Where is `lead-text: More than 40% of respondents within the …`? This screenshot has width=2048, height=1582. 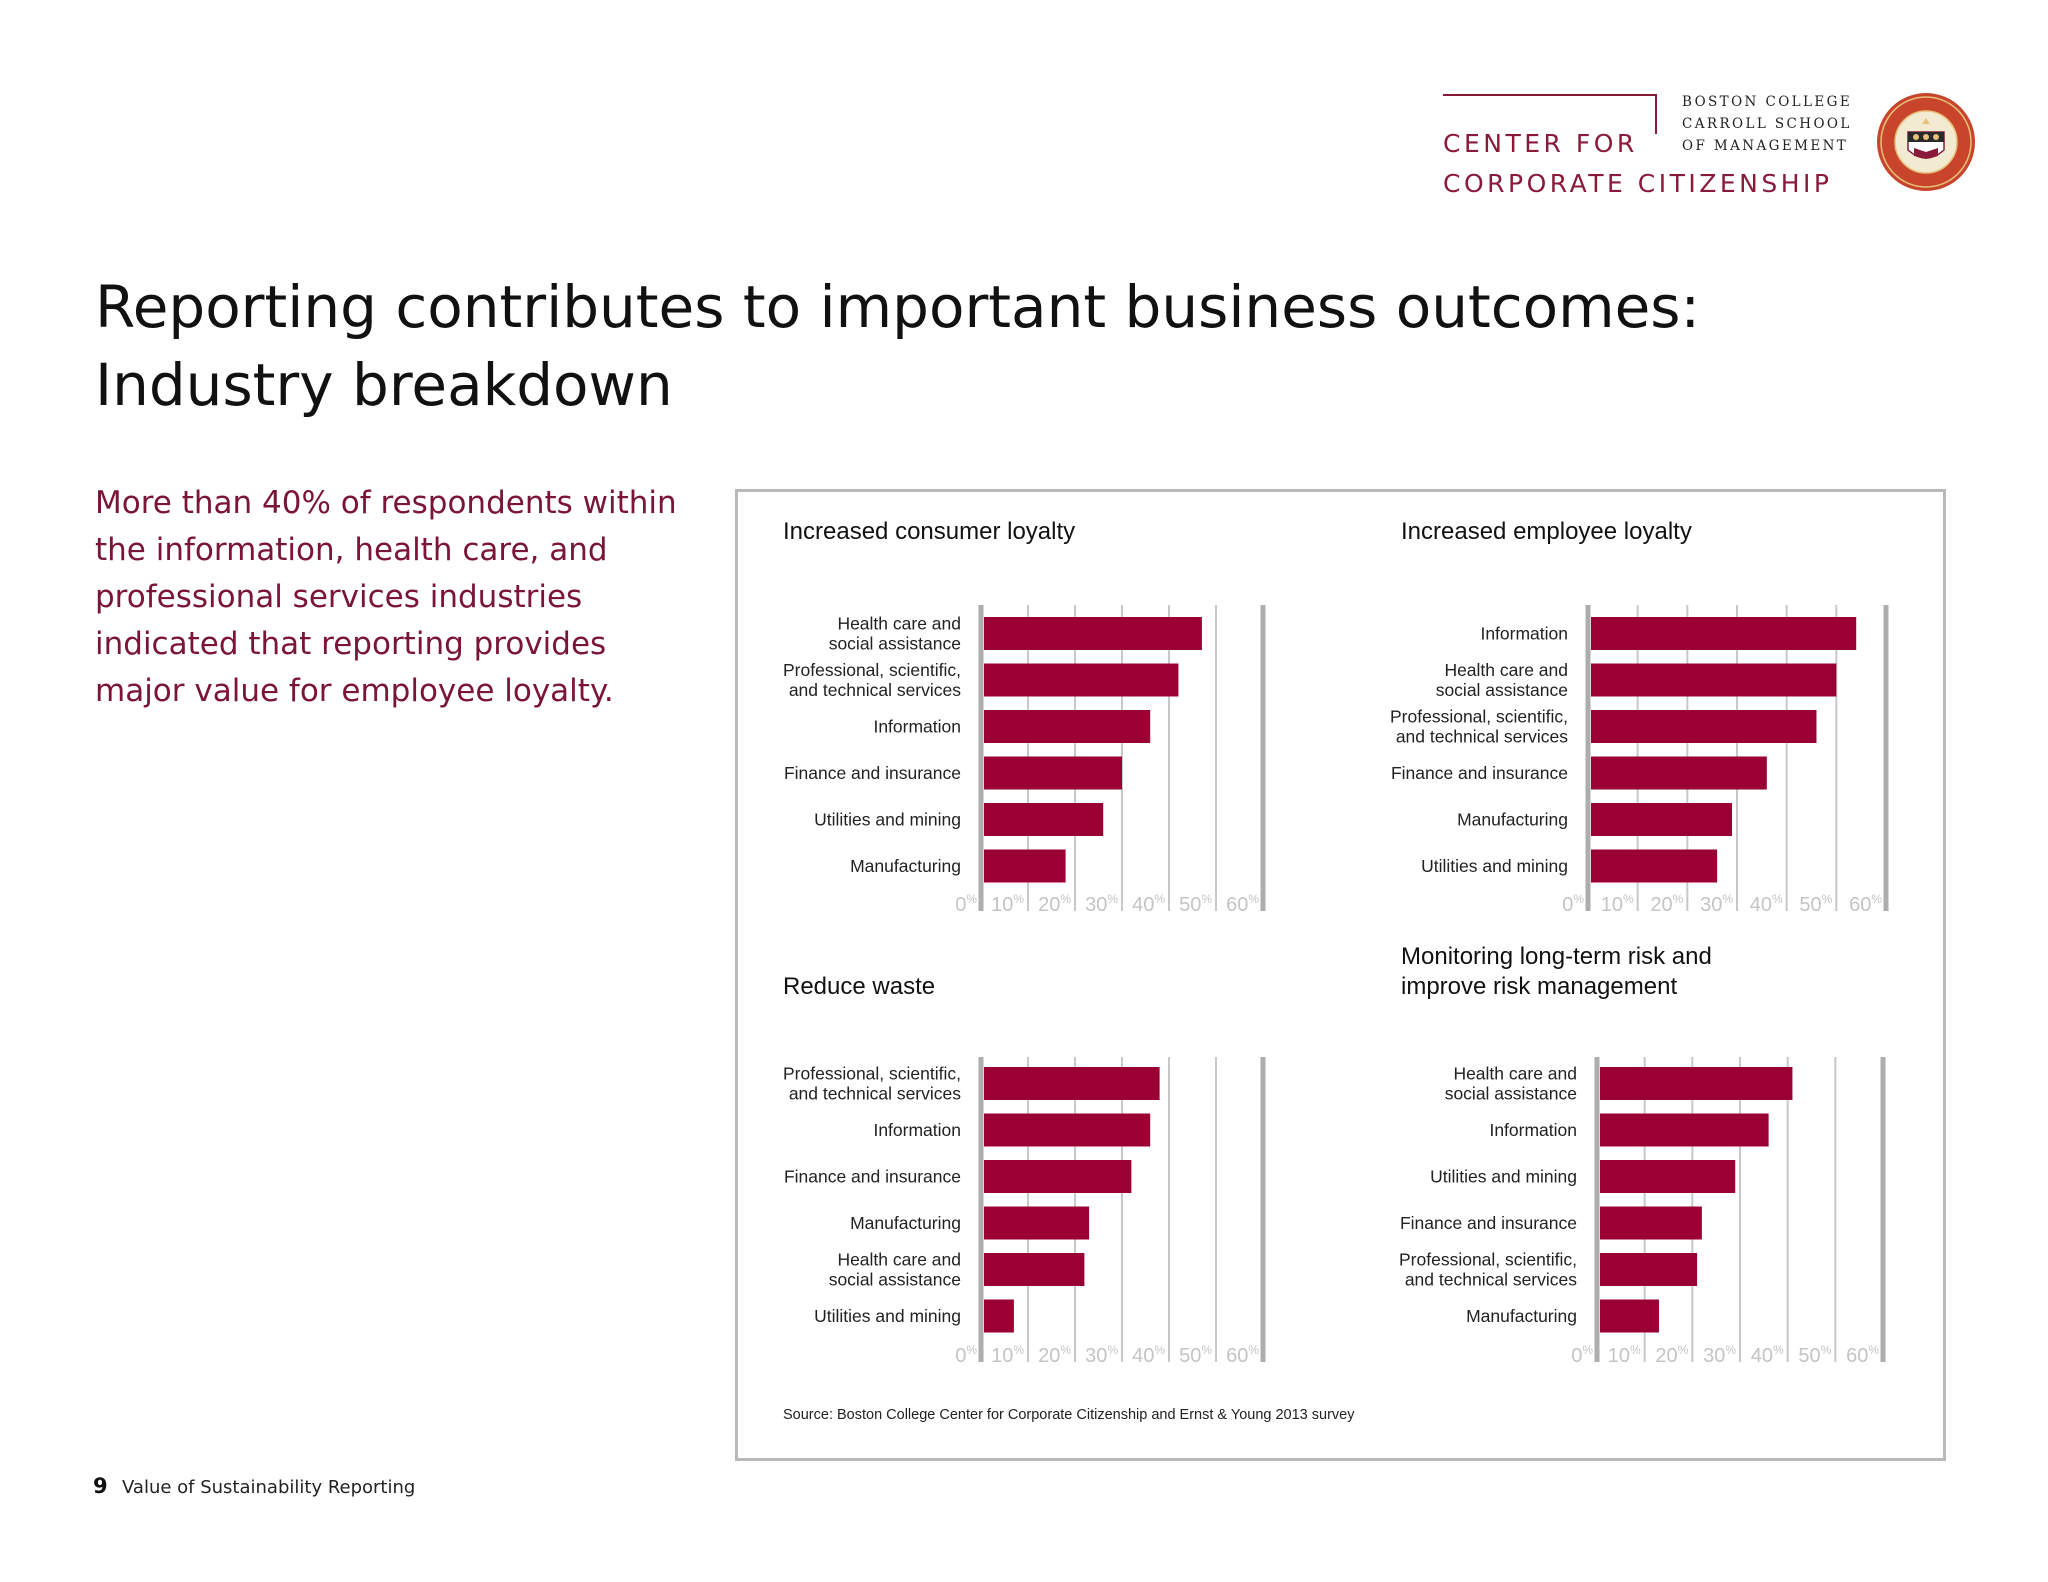
lead-text: More than 40% of respondents within the … is located at coordinates (386, 597).